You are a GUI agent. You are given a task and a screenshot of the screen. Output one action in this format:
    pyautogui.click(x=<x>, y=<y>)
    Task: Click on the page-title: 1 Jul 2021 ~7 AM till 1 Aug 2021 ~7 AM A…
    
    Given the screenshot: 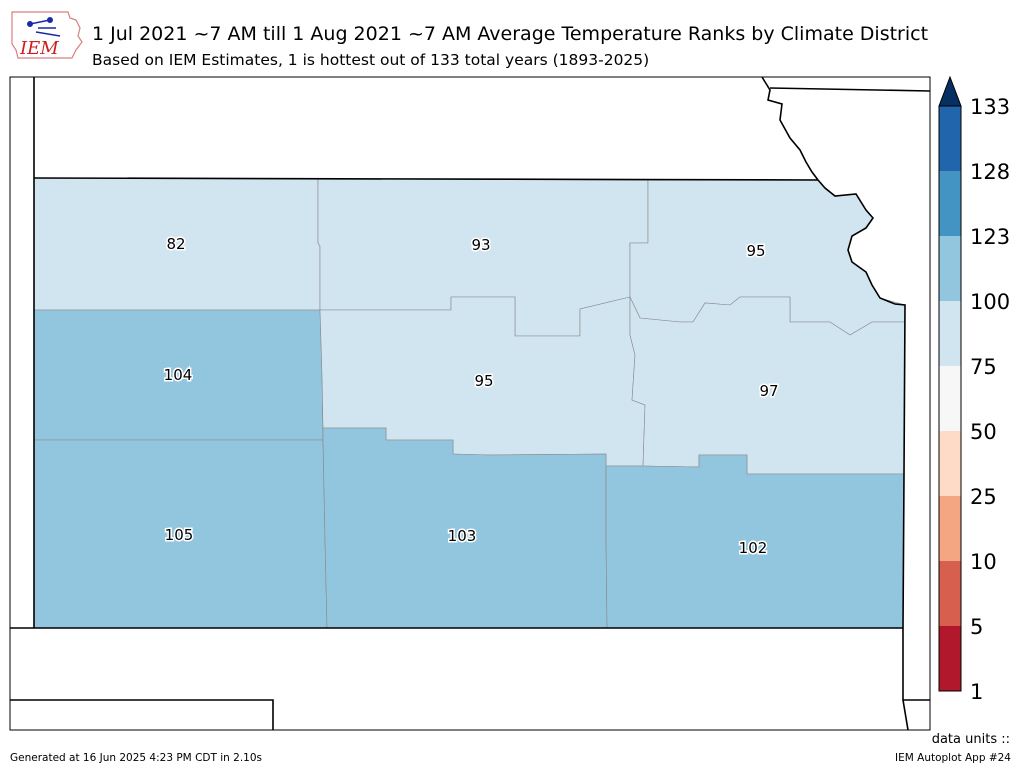 What is the action you would take?
    pyautogui.click(x=510, y=34)
    